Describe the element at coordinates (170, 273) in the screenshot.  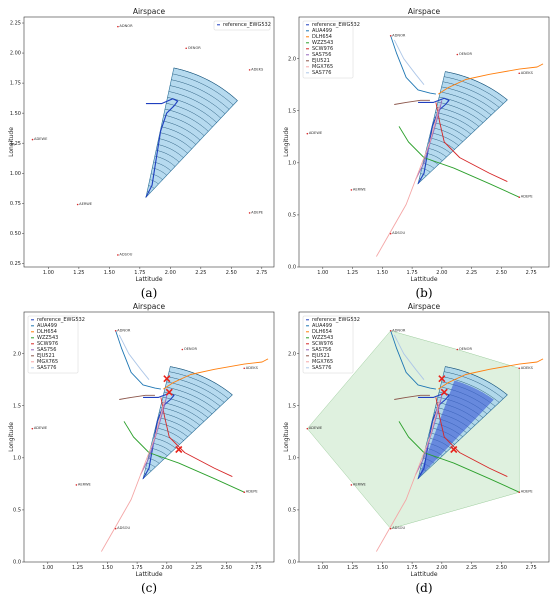
I see `x-tick-label: 2.00` at that location.